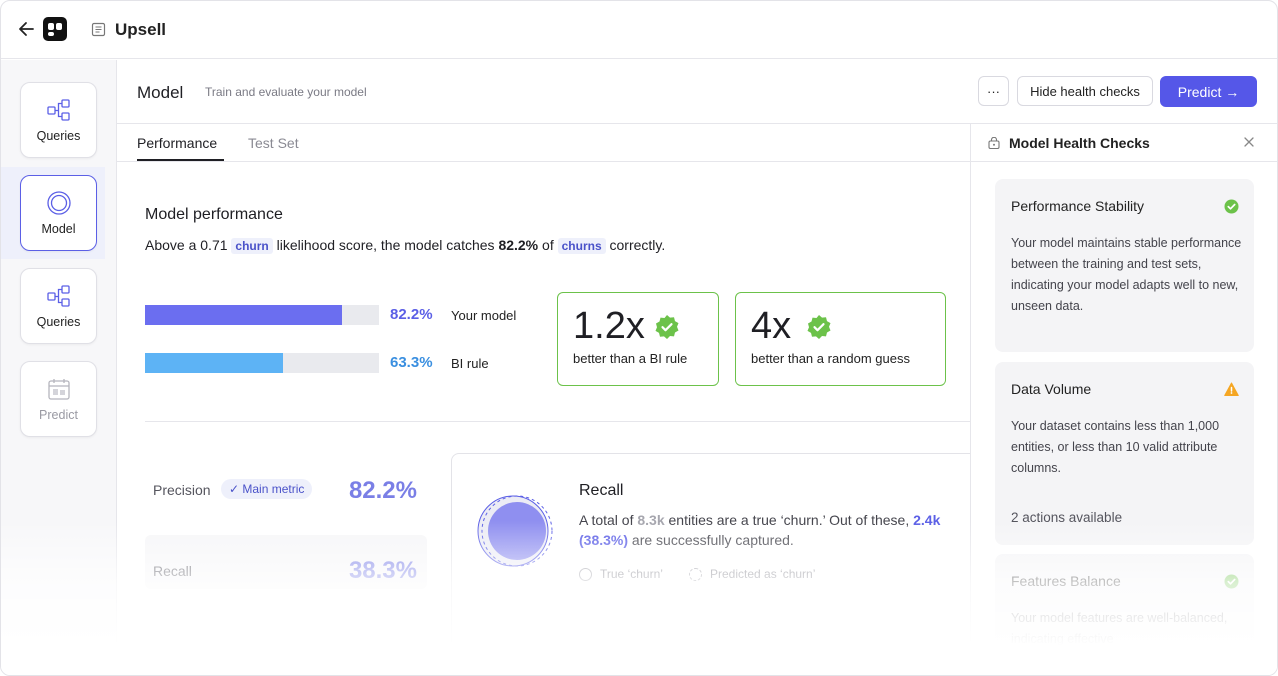 The width and height of the screenshot is (1278, 676). I want to click on health-panel-title: Model Health Checks, so click(1079, 143).